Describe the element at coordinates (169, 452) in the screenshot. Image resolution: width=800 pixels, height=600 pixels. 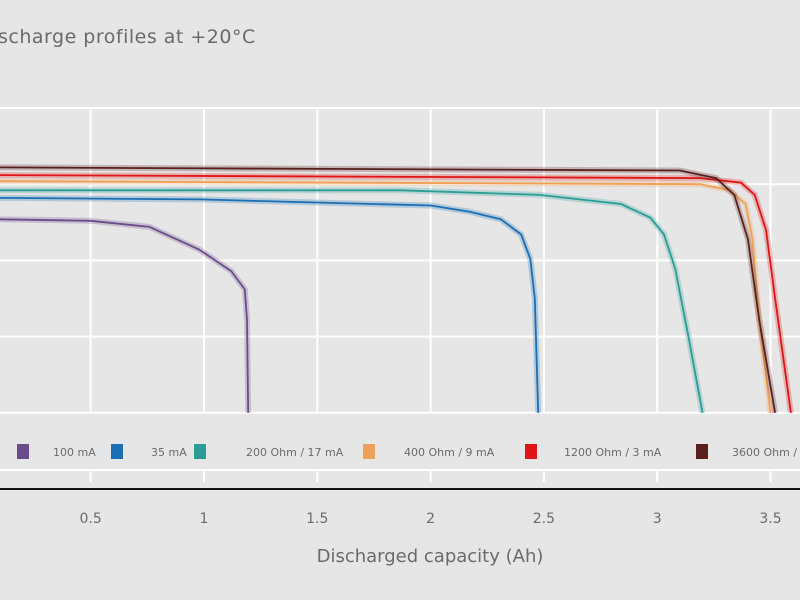
I see `legend-label: 35 mA` at that location.